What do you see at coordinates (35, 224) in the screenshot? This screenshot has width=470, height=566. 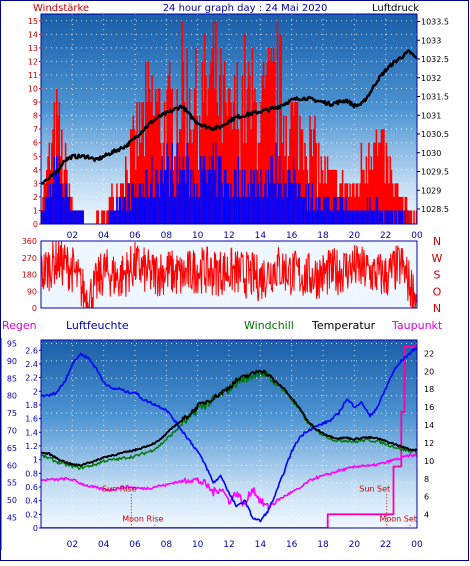 I see `wind-tick-label: 0` at bounding box center [35, 224].